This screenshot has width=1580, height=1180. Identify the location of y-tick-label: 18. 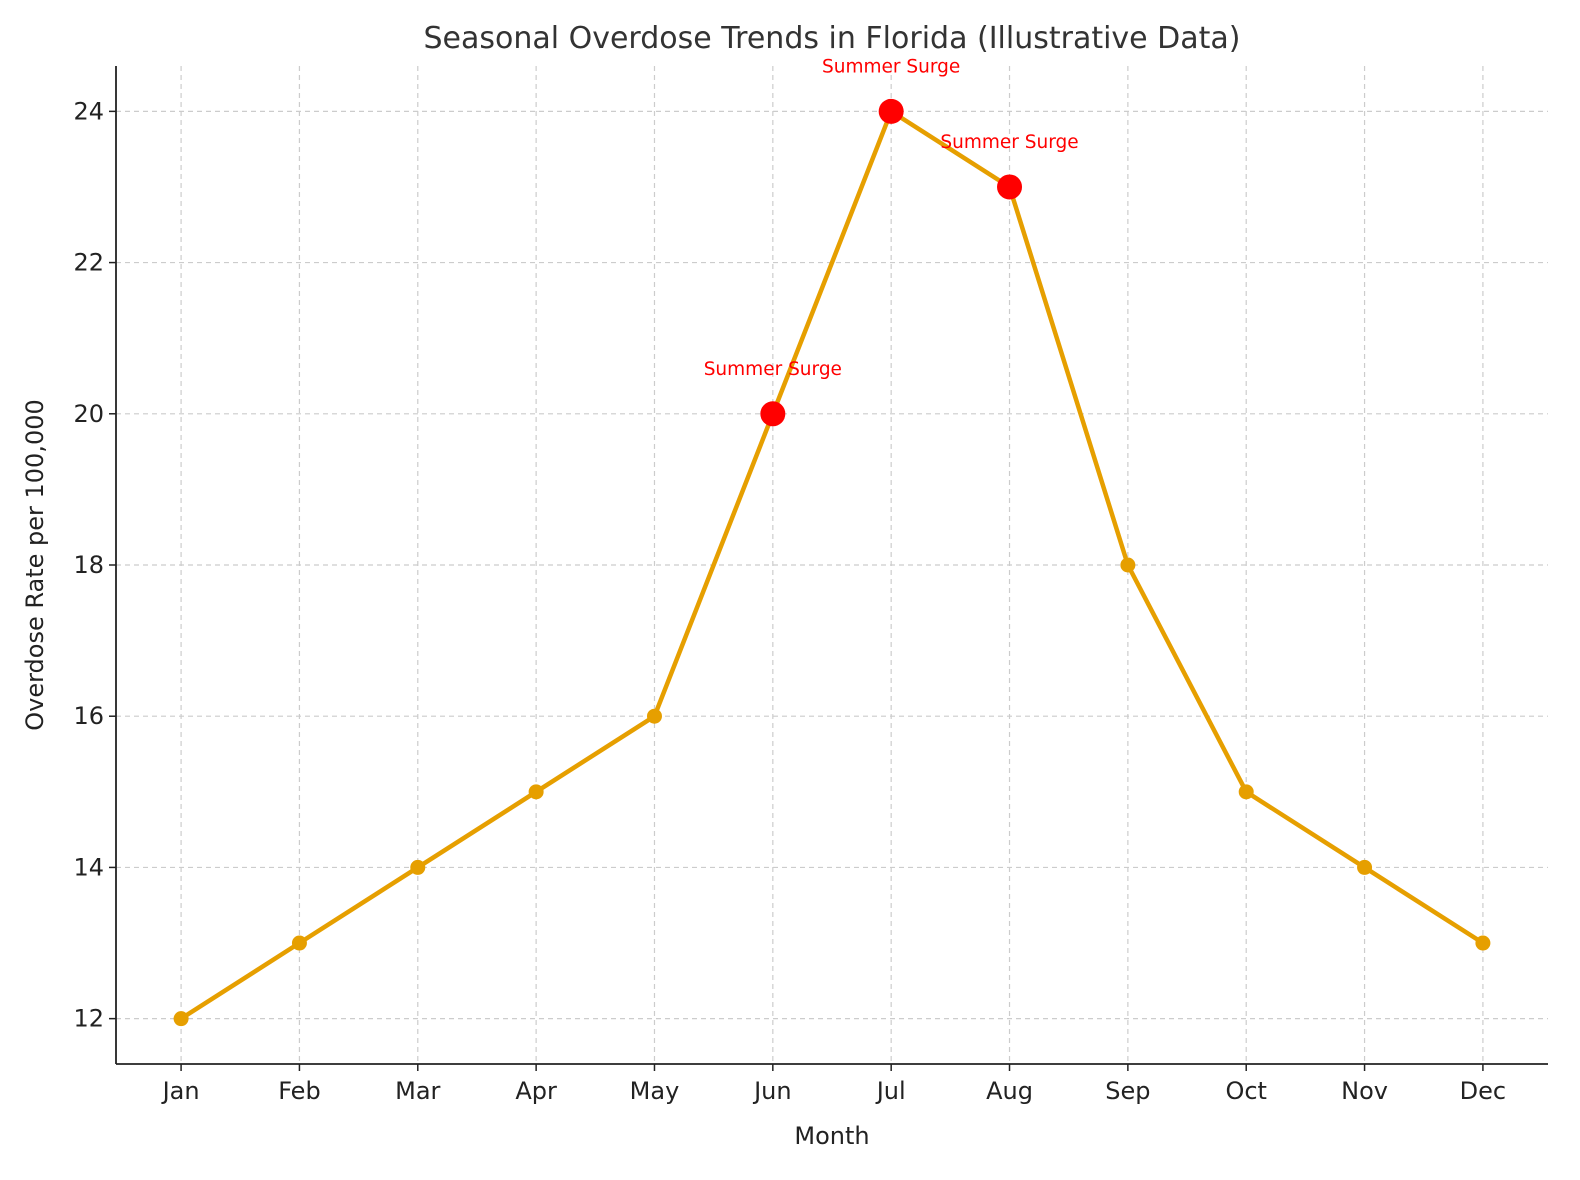
(88, 565).